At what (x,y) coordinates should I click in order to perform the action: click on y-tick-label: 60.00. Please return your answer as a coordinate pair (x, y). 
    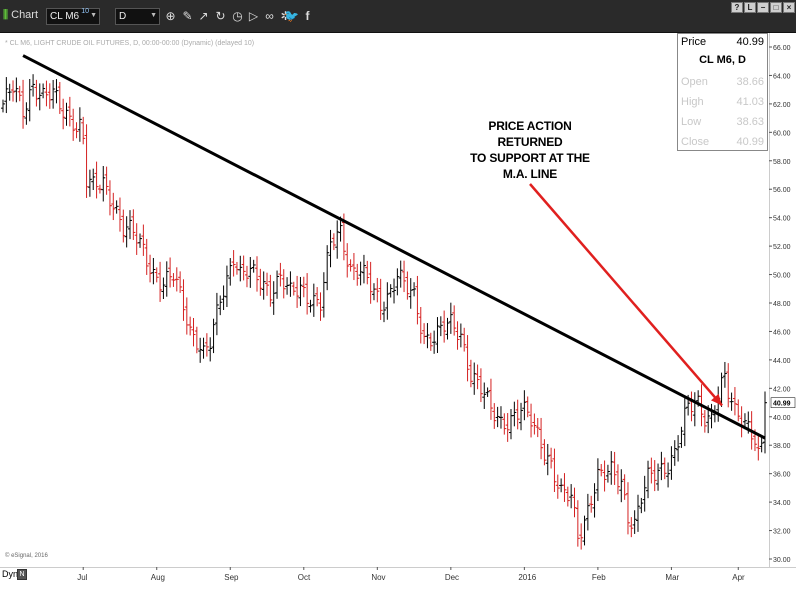
    Looking at the image, I should click on (782, 133).